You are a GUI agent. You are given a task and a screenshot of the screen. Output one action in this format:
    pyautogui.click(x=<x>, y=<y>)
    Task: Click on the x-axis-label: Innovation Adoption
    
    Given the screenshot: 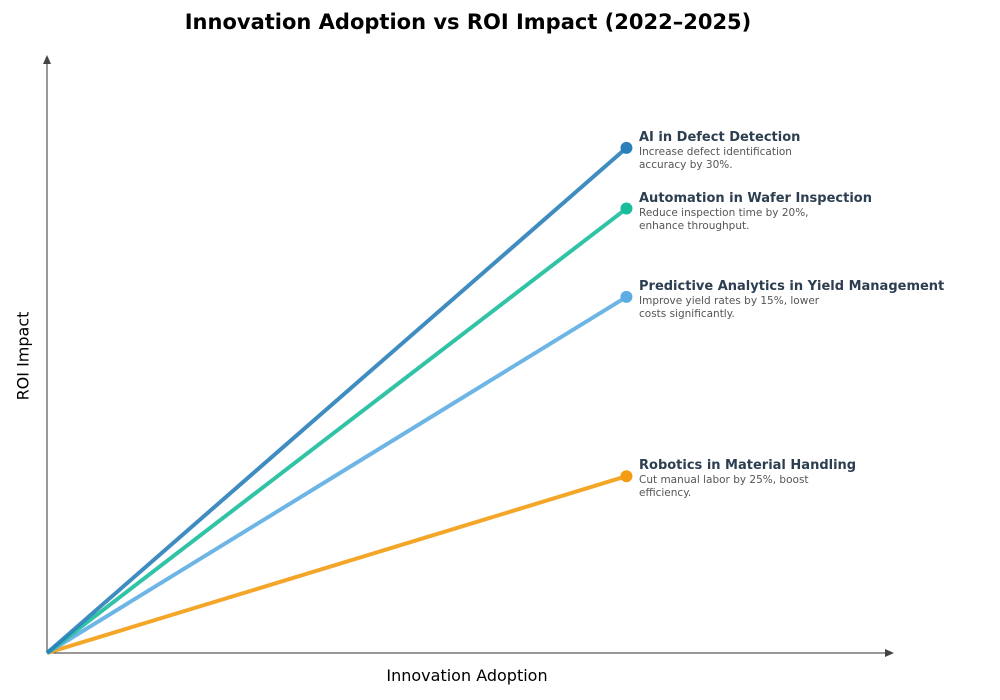 What is the action you would take?
    pyautogui.click(x=467, y=675)
    